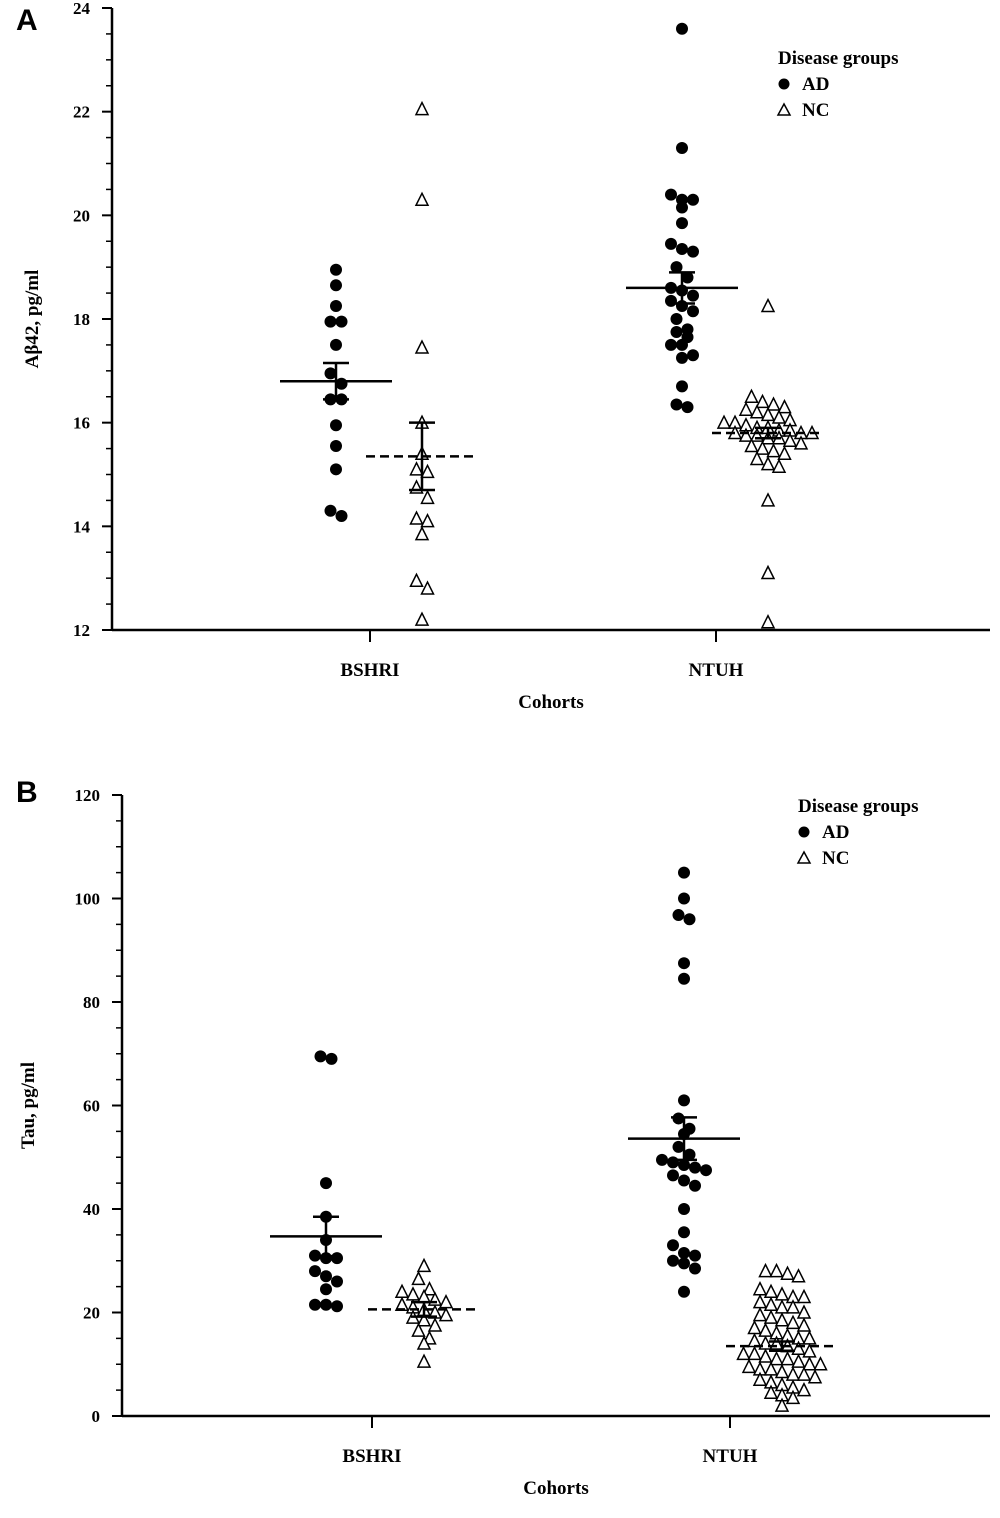  Describe the element at coordinates (804, 832) in the screenshot. I see `legend-marker-ad` at that location.